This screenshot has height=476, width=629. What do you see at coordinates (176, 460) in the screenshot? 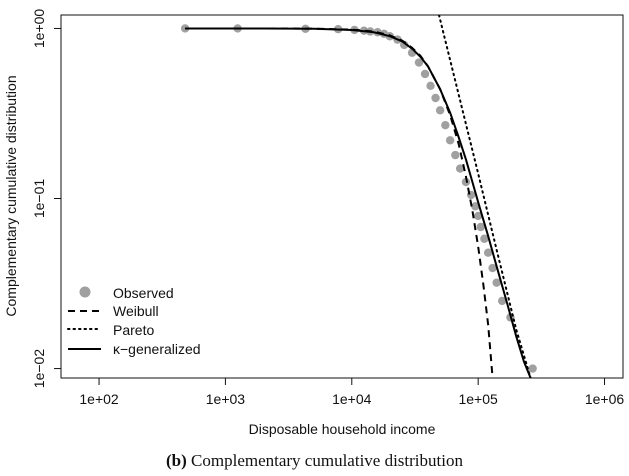
I see `caption-label: (b)` at bounding box center [176, 460].